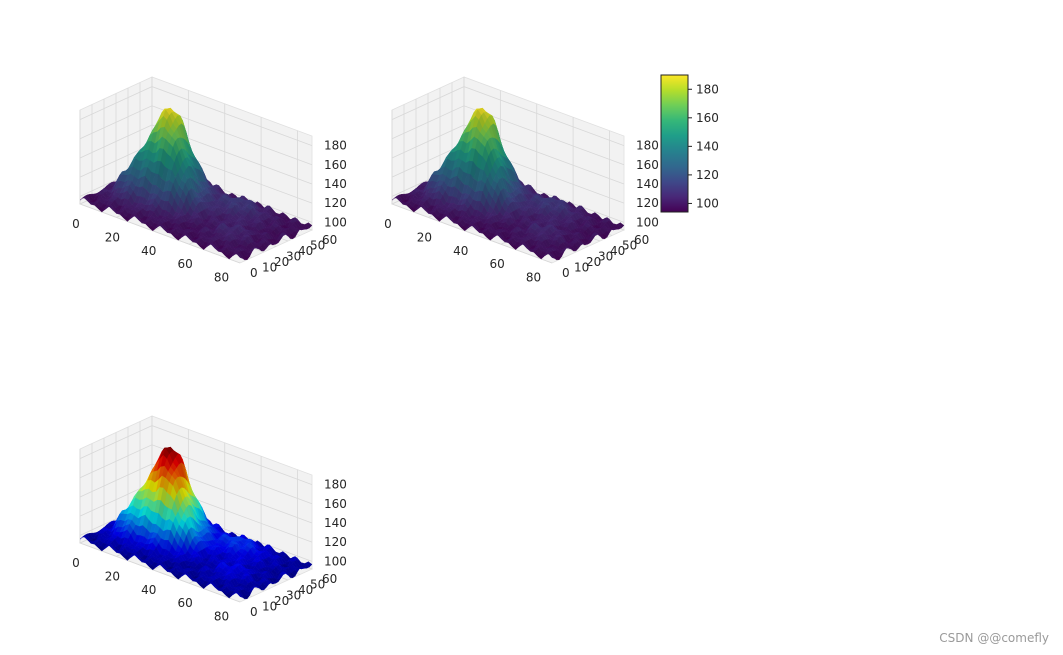 This screenshot has width=1063, height=655. What do you see at coordinates (239, 256) in the screenshot?
I see `surface-face` at bounding box center [239, 256].